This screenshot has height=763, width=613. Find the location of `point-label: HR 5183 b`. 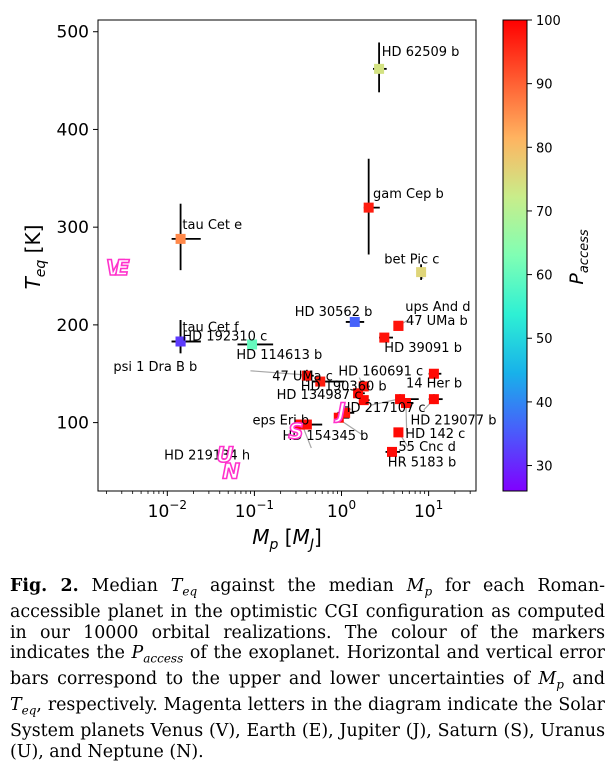

point-label: HR 5183 b is located at coordinates (422, 463).